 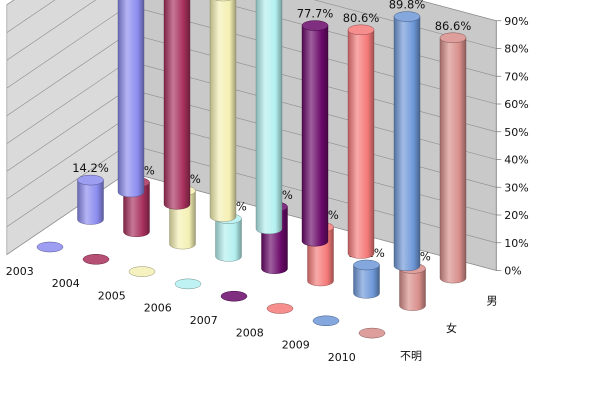 What do you see at coordinates (516, 160) in the screenshot?
I see `y-tick-label: 40%` at bounding box center [516, 160].